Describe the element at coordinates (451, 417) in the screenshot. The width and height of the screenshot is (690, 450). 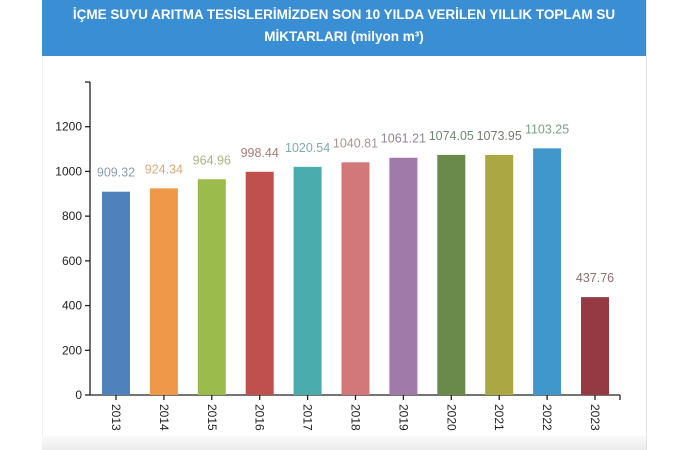
I see `x-tick-label-2020: 2020` at that location.